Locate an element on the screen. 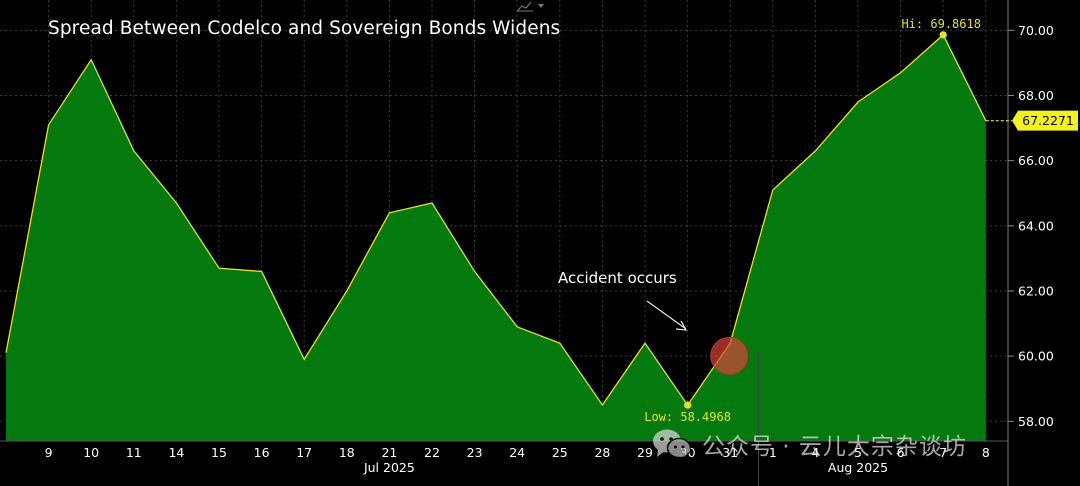 Image resolution: width=1080 pixels, height=486 pixels. x-tick-label: 31 is located at coordinates (730, 452).